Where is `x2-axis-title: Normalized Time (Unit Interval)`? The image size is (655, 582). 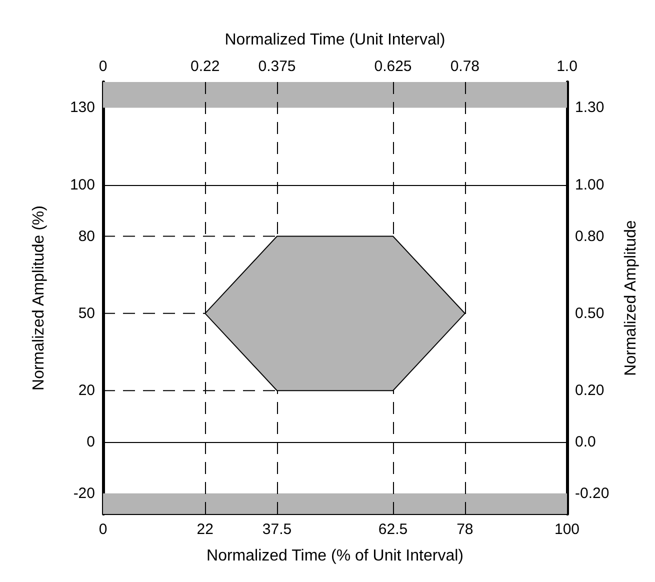
x2-axis-title: Normalized Time (Unit Interval) is located at coordinates (335, 40).